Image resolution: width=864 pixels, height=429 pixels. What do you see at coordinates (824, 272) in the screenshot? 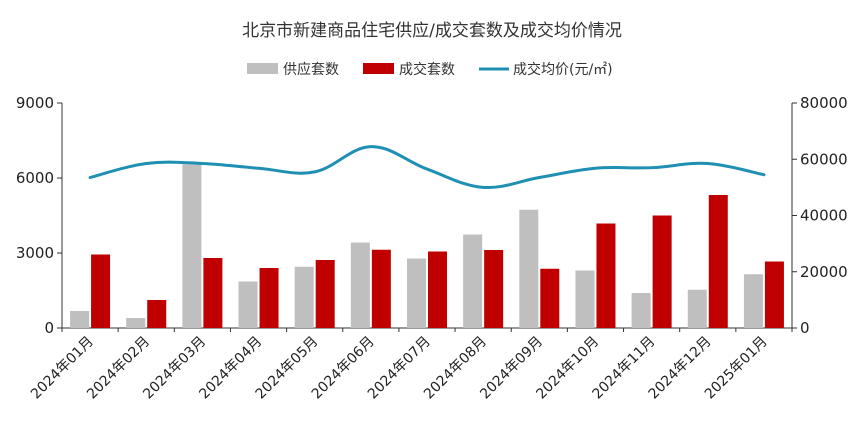
I see `y-right-tick-label: 20000` at bounding box center [824, 272].